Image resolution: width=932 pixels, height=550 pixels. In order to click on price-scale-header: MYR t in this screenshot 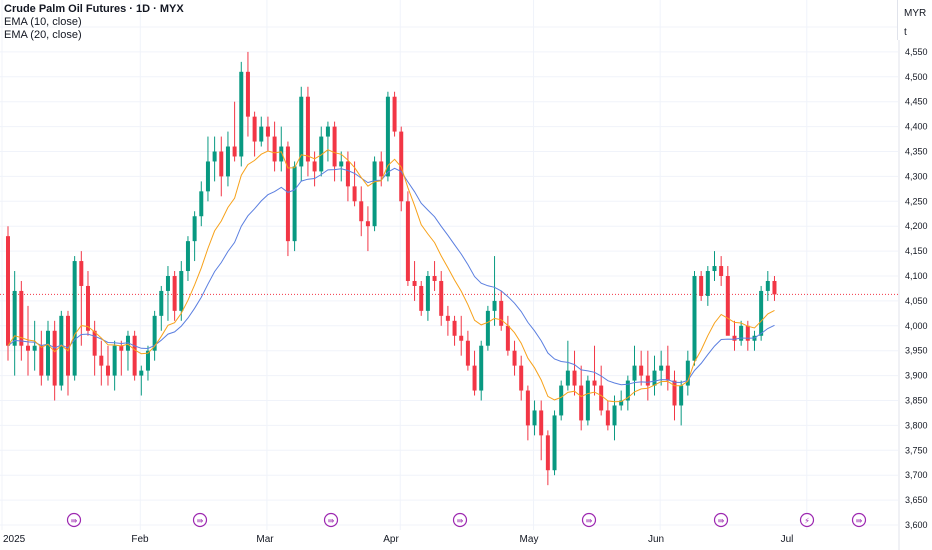, I will do `click(914, 20)`.